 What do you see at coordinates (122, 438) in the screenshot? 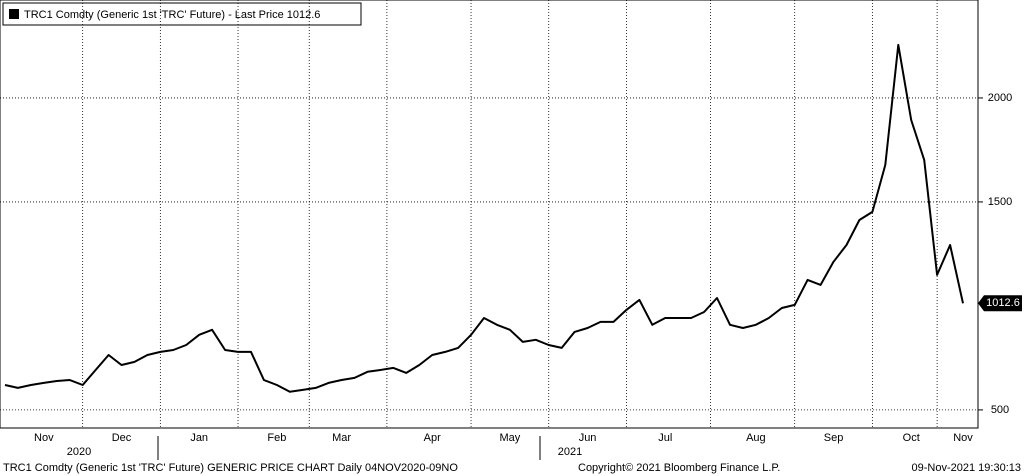
I see `x-tick-label: Dec` at bounding box center [122, 438].